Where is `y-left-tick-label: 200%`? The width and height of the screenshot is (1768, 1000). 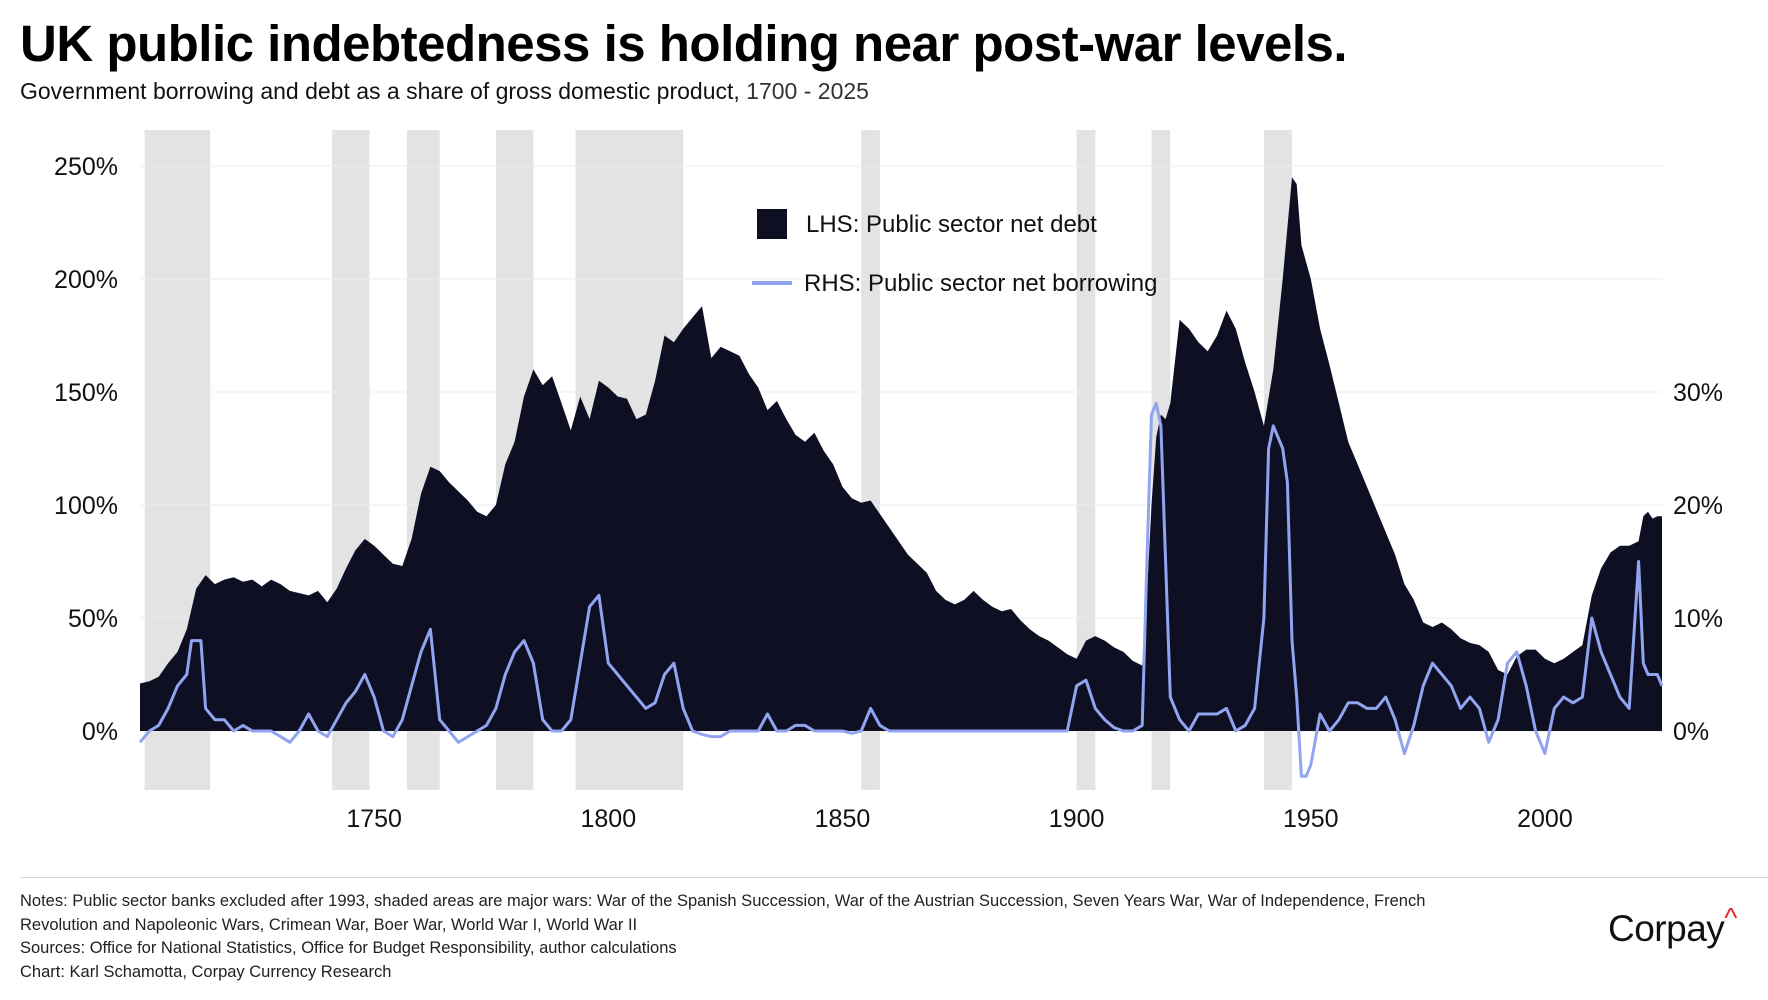
y-left-tick-label: 200% is located at coordinates (86, 280).